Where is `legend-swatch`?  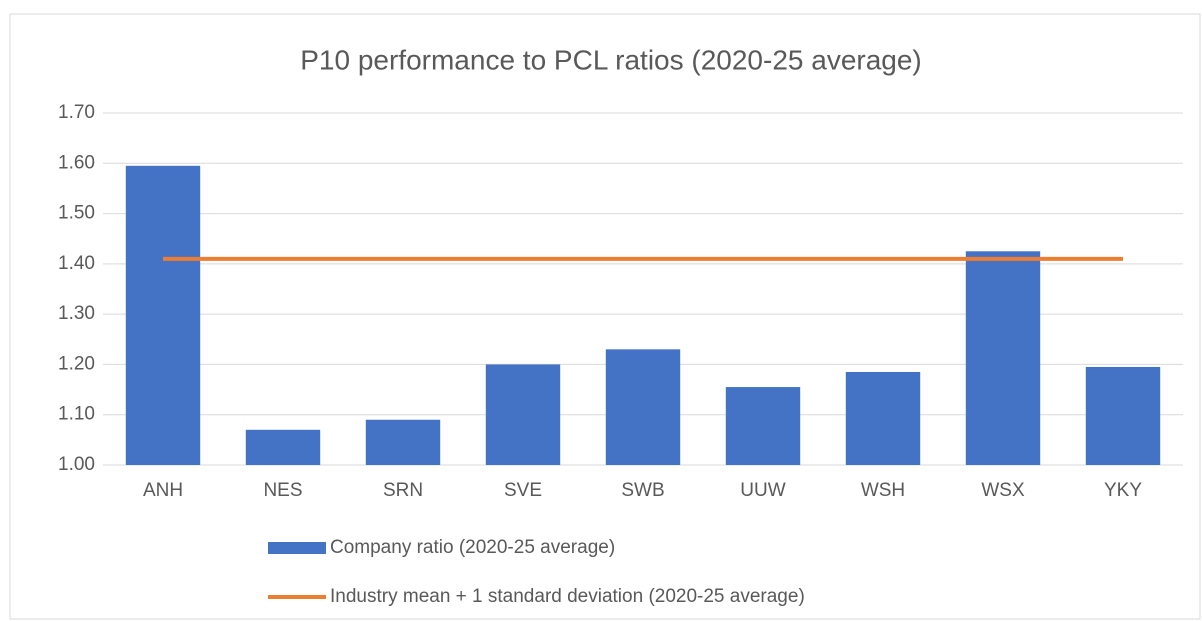 legend-swatch is located at coordinates (297, 548).